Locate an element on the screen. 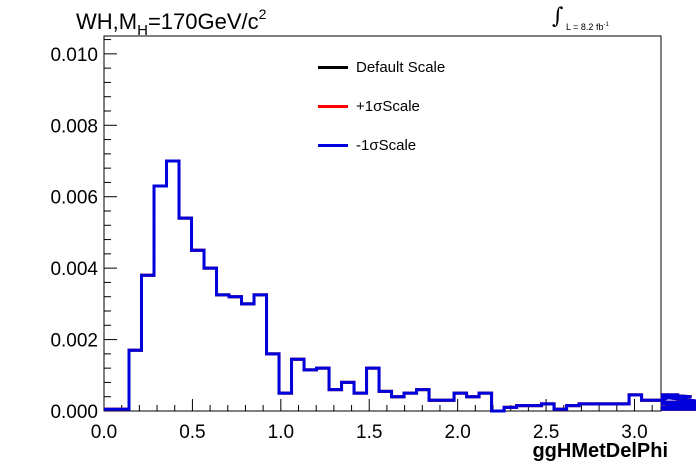 The width and height of the screenshot is (696, 472). y-tick-label: 0.004 is located at coordinates (74, 269).